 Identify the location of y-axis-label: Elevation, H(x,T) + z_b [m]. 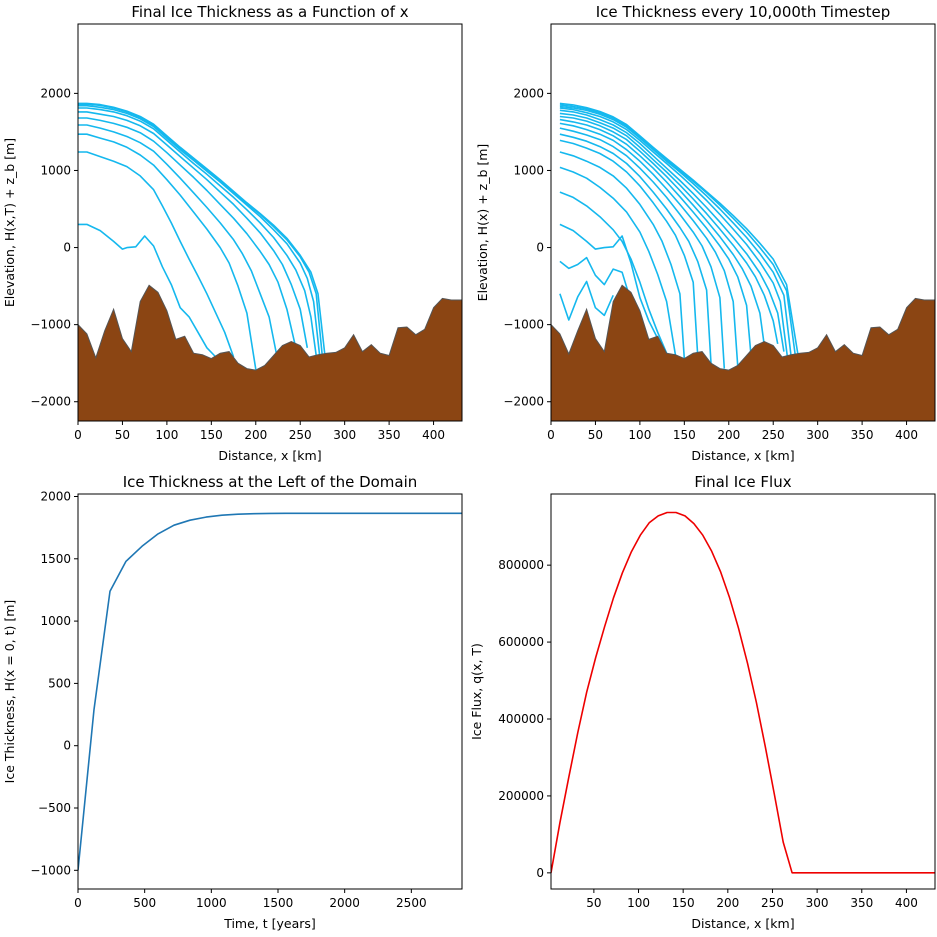
(9, 222).